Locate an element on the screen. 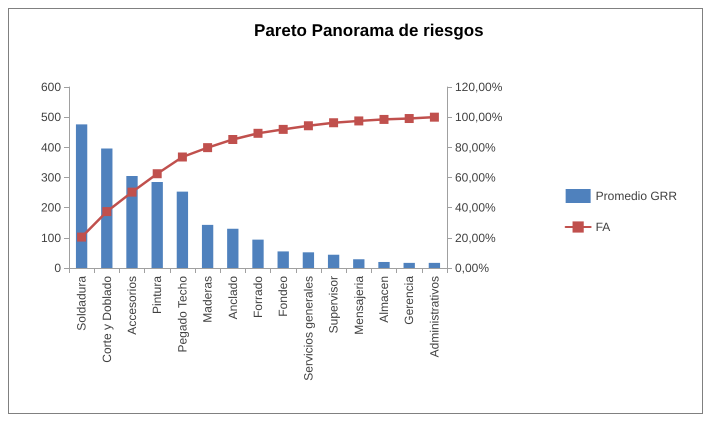 The image size is (711, 422). y2-tick-label: 40,00% is located at coordinates (475, 207).